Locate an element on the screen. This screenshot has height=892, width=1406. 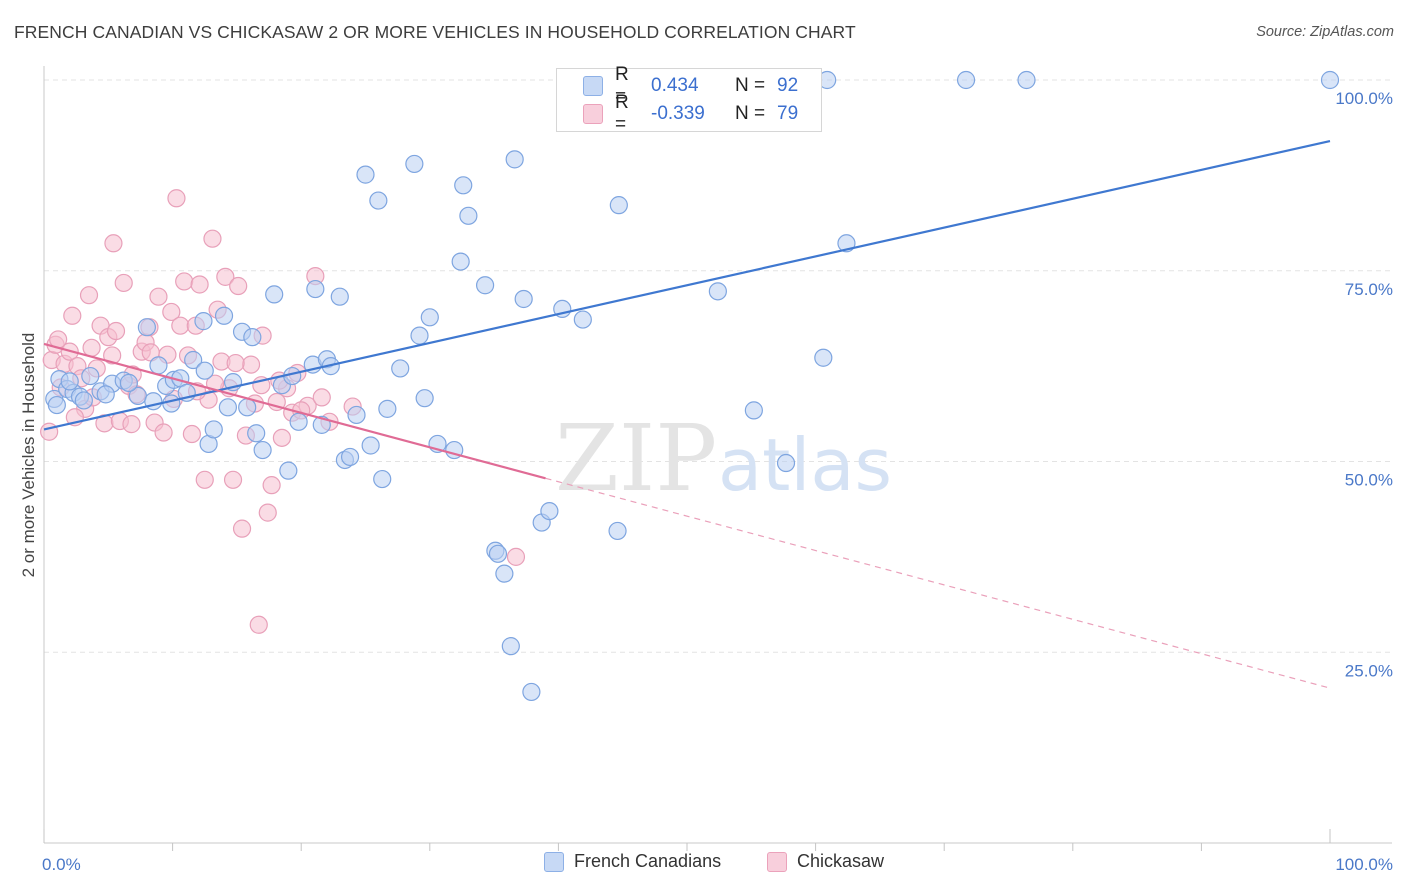
legend-r-value: -0.339 is located at coordinates (678, 113).